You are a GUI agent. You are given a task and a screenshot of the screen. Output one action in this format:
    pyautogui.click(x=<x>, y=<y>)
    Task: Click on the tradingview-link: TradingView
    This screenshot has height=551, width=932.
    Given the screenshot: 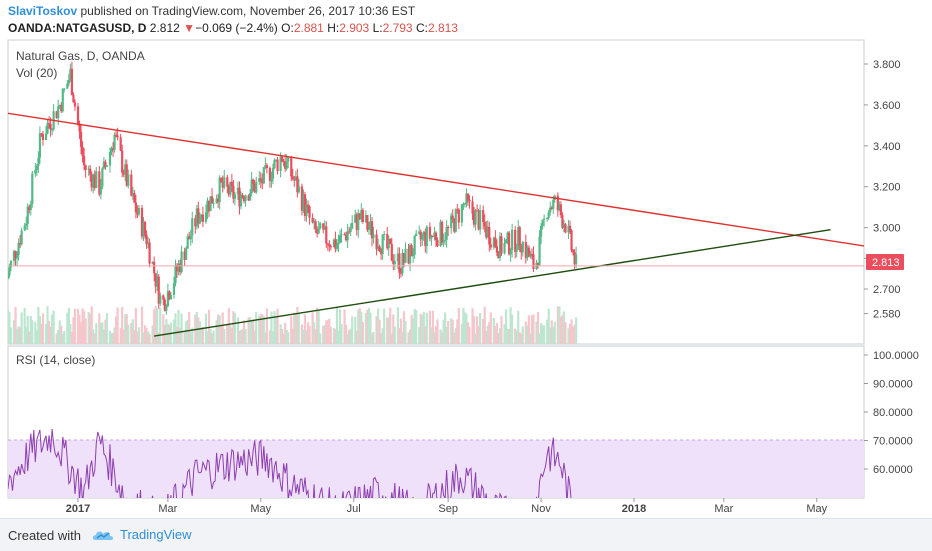 What is the action you would take?
    pyautogui.click(x=142, y=534)
    